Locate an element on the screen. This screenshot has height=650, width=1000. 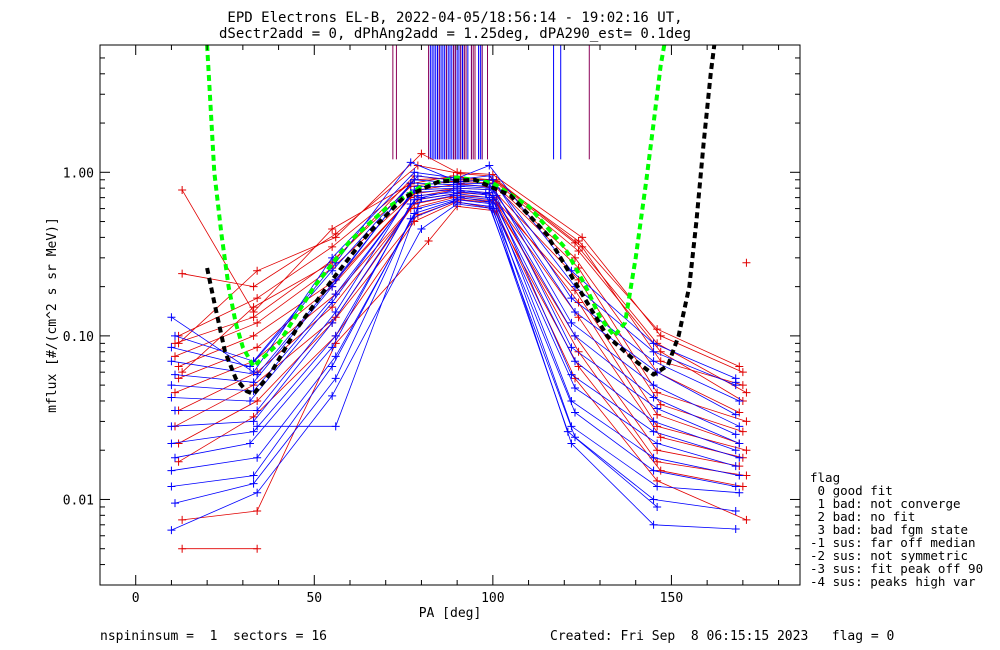
x-tick-label: 50 is located at coordinates (314, 598).